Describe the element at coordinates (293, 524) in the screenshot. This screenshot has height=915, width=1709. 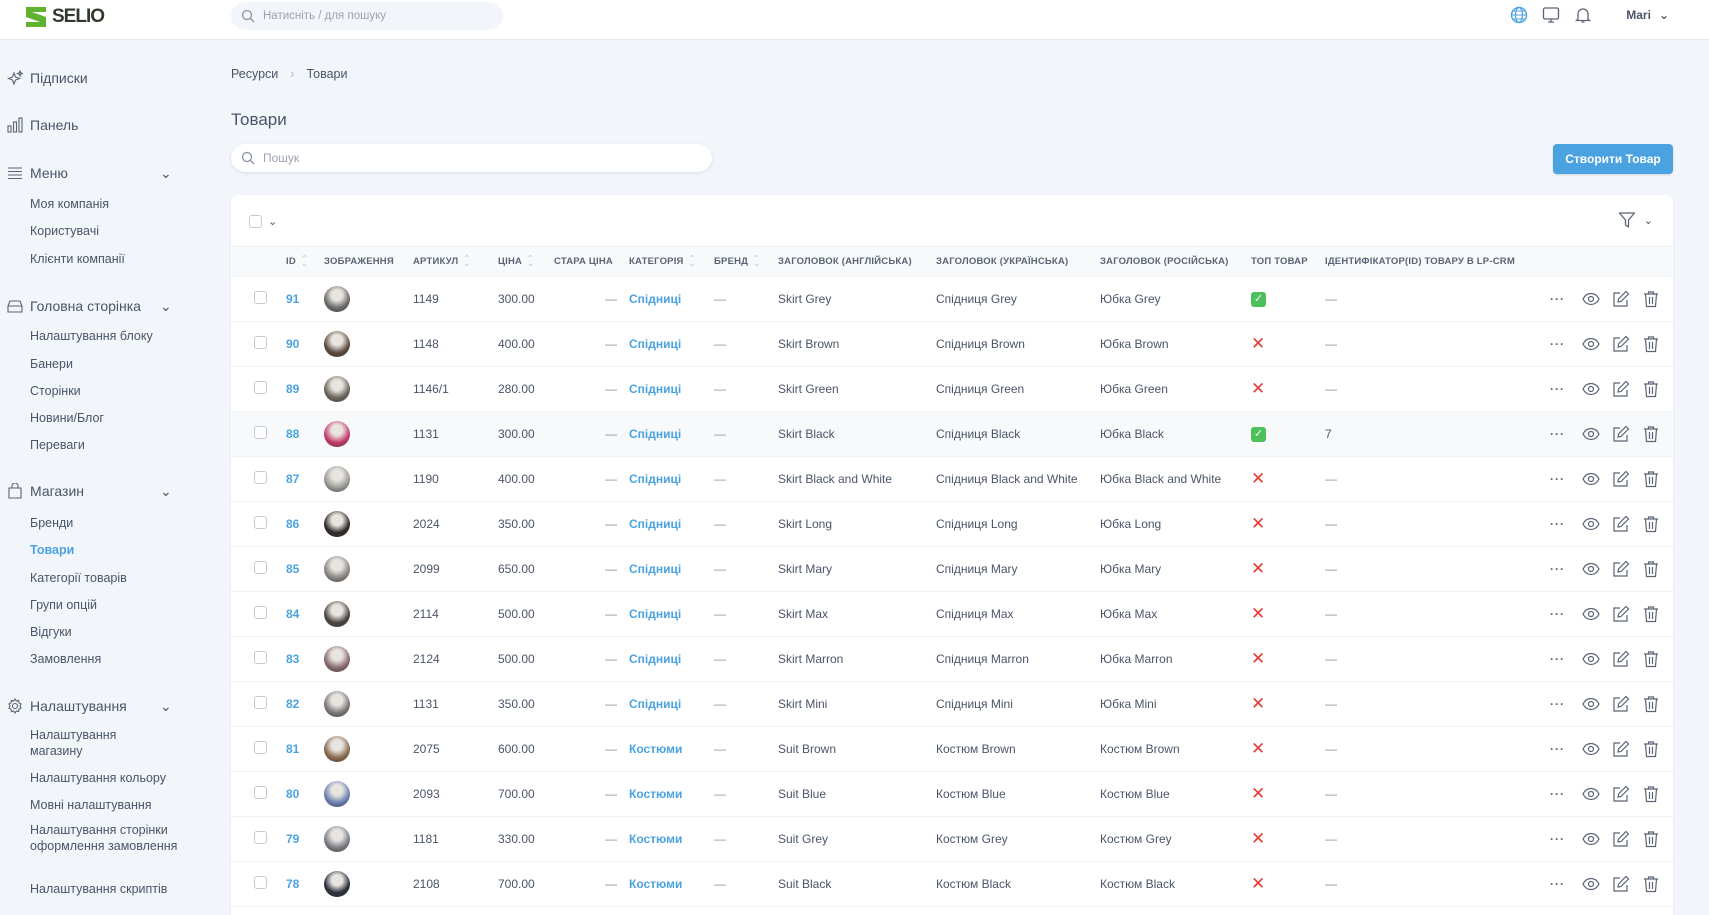
I see `product-id-link: 86` at that location.